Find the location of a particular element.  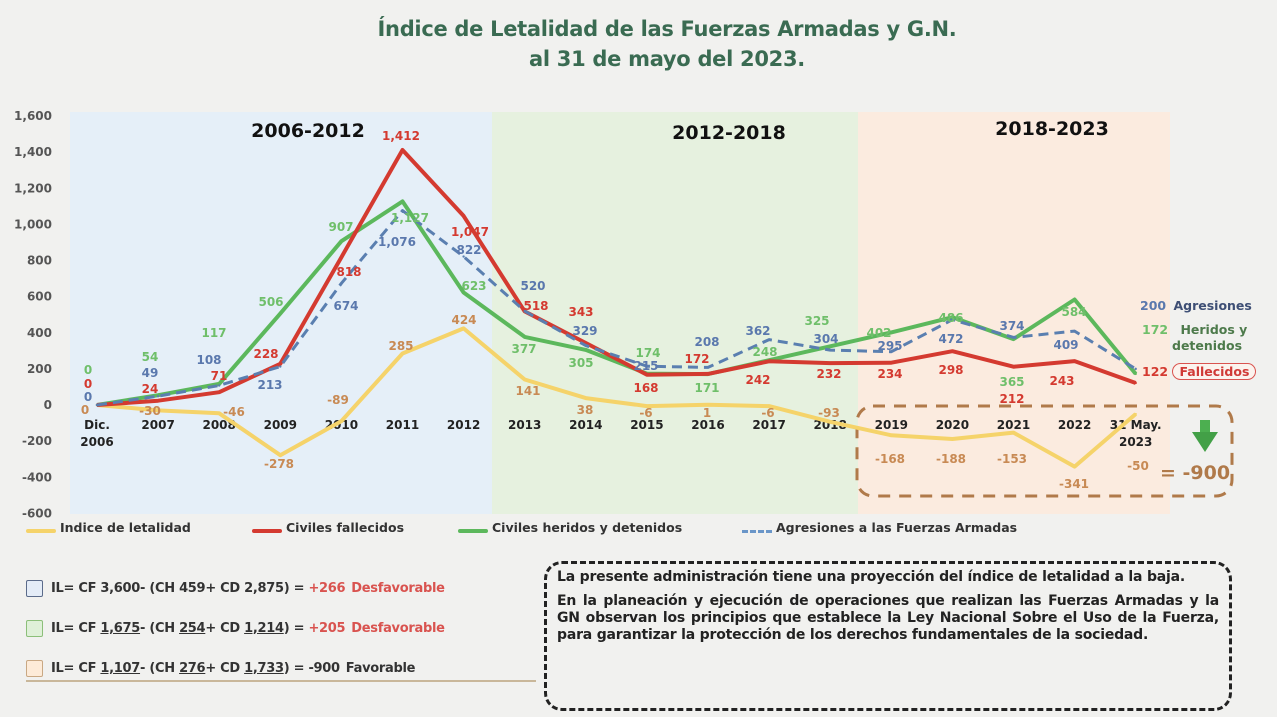

formula-ch: 276 is located at coordinates (192, 668).